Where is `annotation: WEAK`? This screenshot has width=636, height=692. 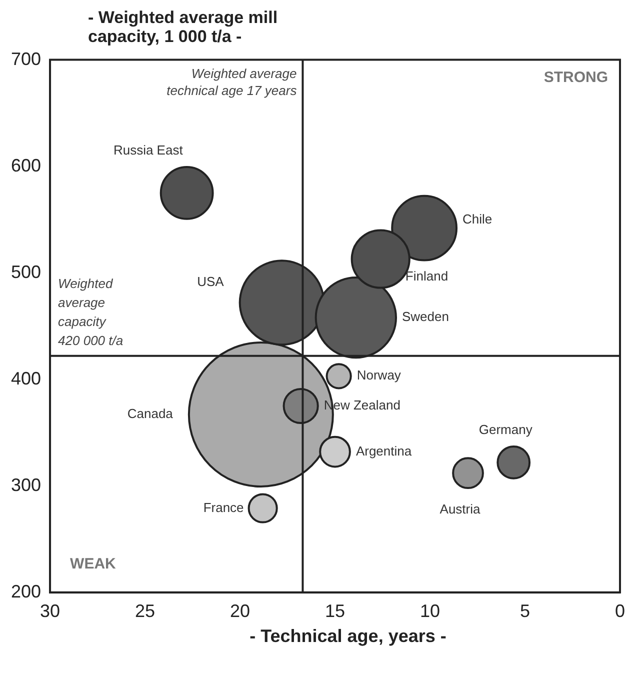
annotation: WEAK is located at coordinates (93, 563).